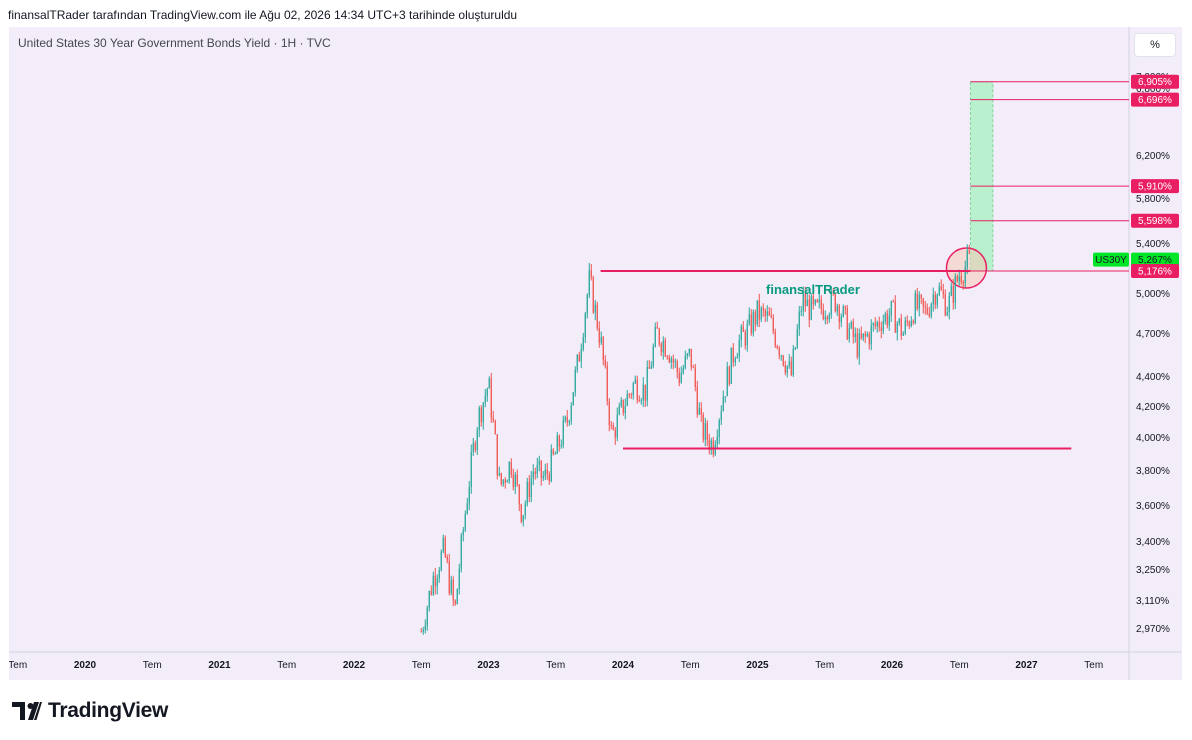 The width and height of the screenshot is (1192, 740). I want to click on breakout-circle, so click(966, 268).